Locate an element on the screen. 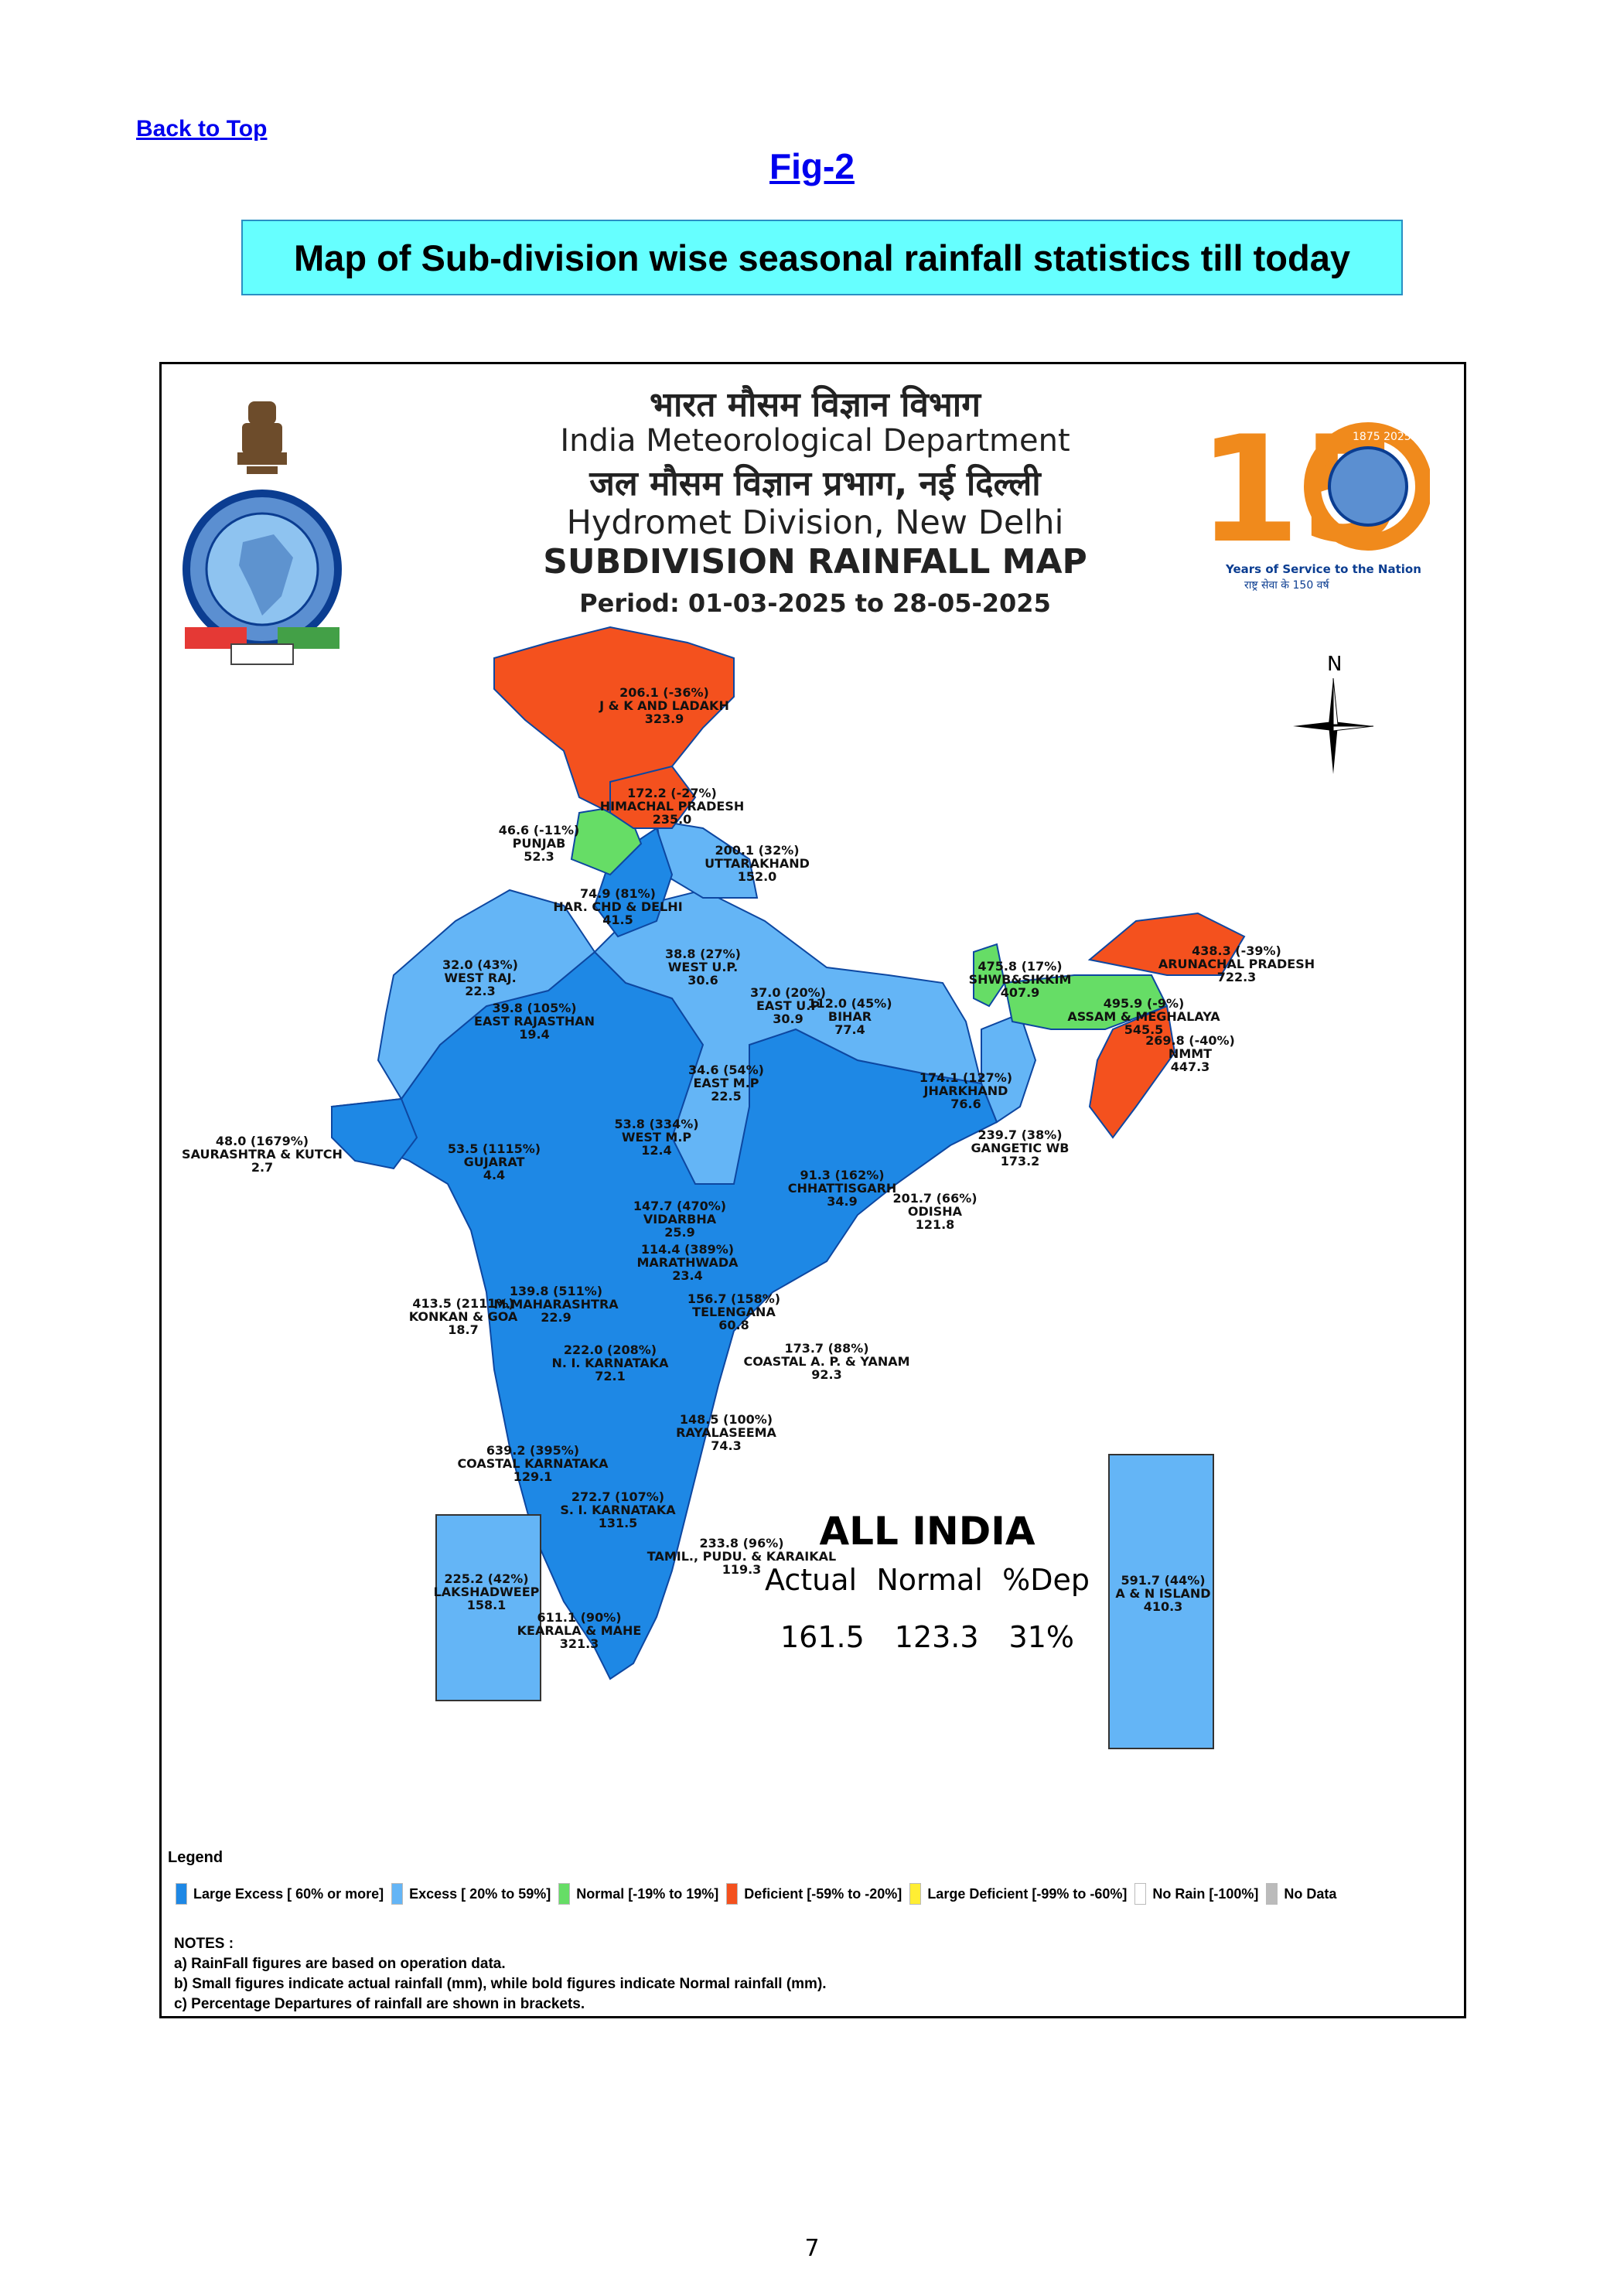 This screenshot has width=1624, height=2296. region-nmmt is located at coordinates (1132, 1072).